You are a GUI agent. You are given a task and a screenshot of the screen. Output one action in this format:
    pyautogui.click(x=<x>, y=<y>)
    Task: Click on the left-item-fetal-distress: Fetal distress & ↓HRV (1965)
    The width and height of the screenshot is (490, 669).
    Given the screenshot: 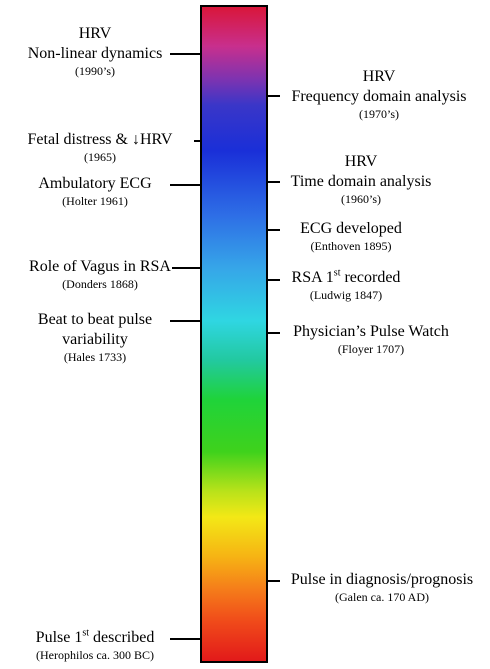 What is the action you would take?
    pyautogui.click(x=100, y=147)
    